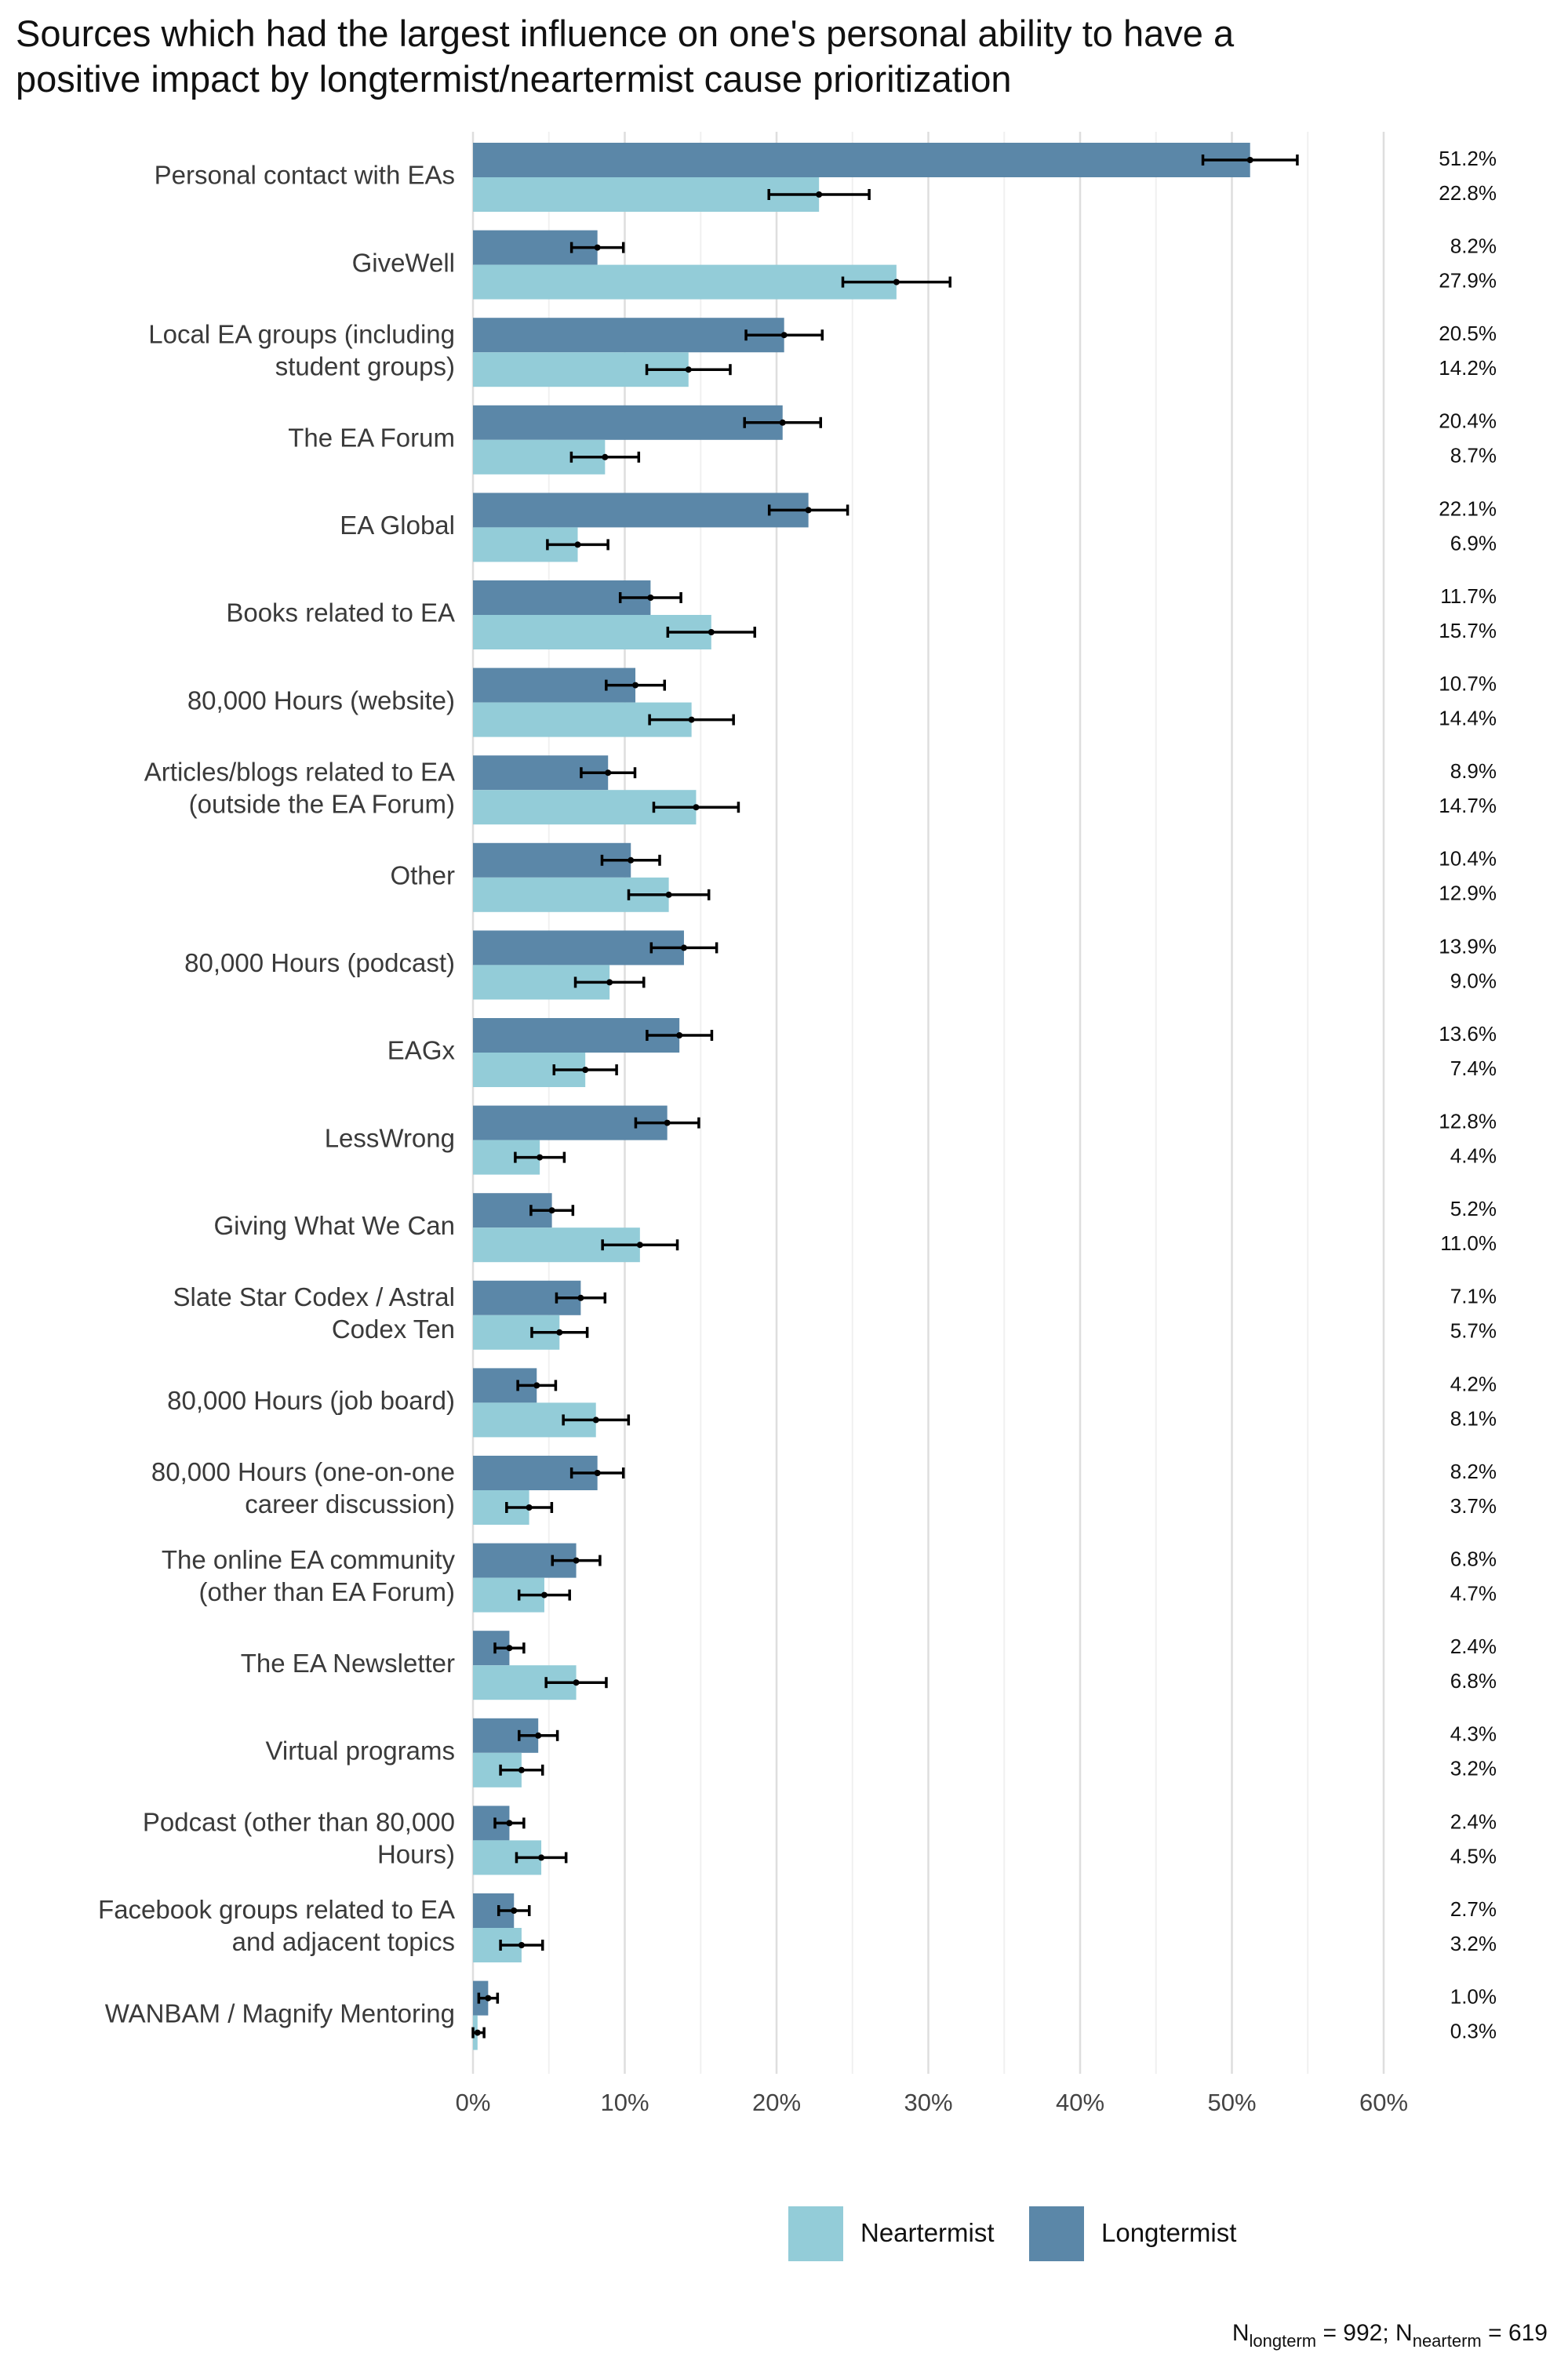 This screenshot has width=1568, height=2353. What do you see at coordinates (1468, 193) in the screenshot?
I see `value-label-neartermist-personal-contact-with-eas: 22.8%` at bounding box center [1468, 193].